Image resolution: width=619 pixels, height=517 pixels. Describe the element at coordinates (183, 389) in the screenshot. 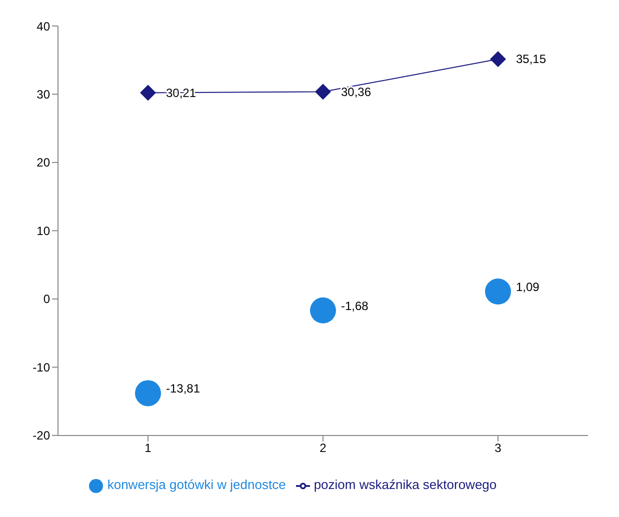

I see `data-label: -13,81` at that location.